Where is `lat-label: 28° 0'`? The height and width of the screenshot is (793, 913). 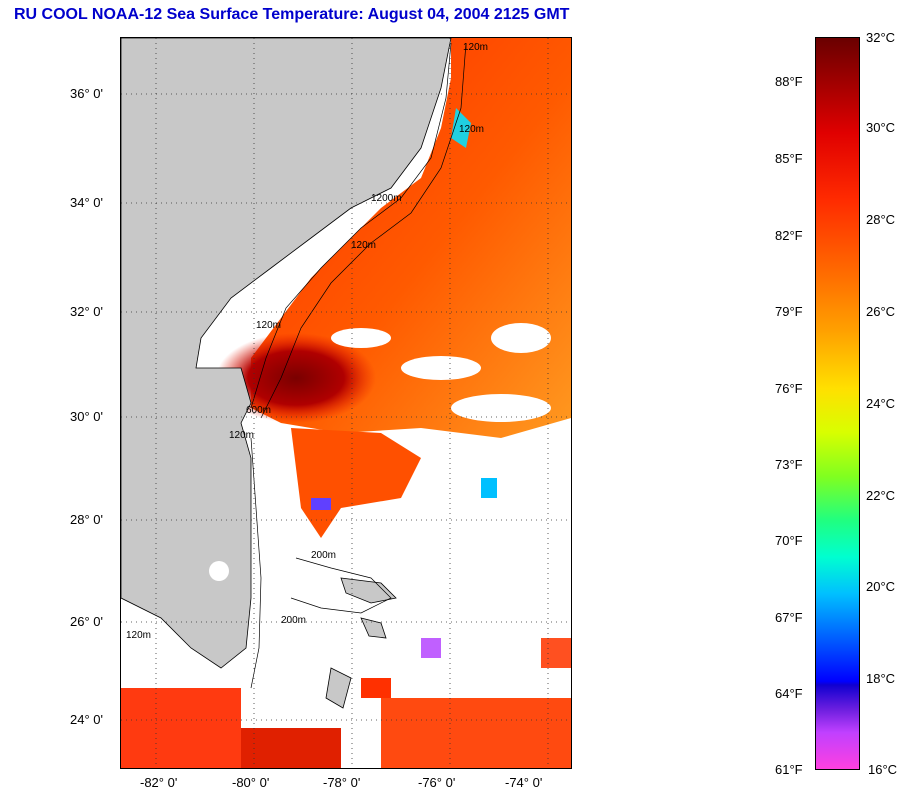
lat-label: 28° 0' is located at coordinates (86, 519).